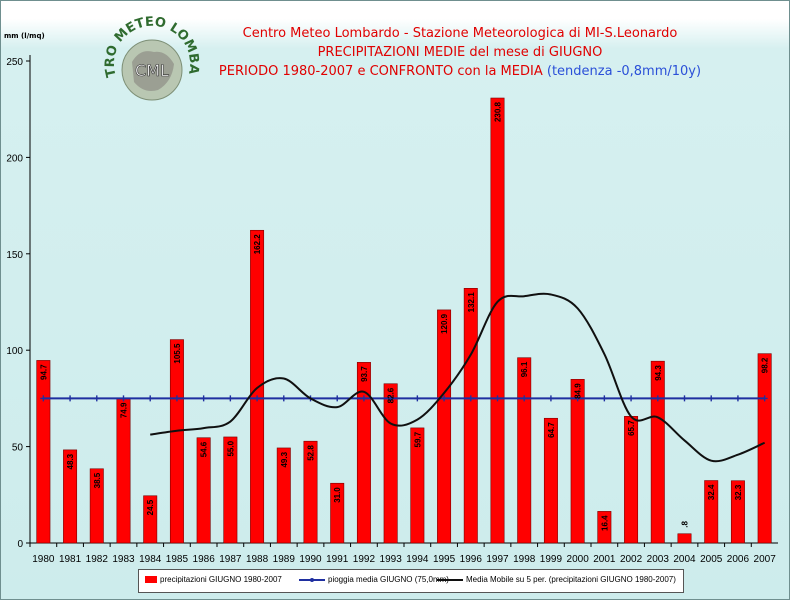 This screenshot has height=600, width=790. What do you see at coordinates (204, 449) in the screenshot?
I see `bar-value-label: 54.6` at bounding box center [204, 449].